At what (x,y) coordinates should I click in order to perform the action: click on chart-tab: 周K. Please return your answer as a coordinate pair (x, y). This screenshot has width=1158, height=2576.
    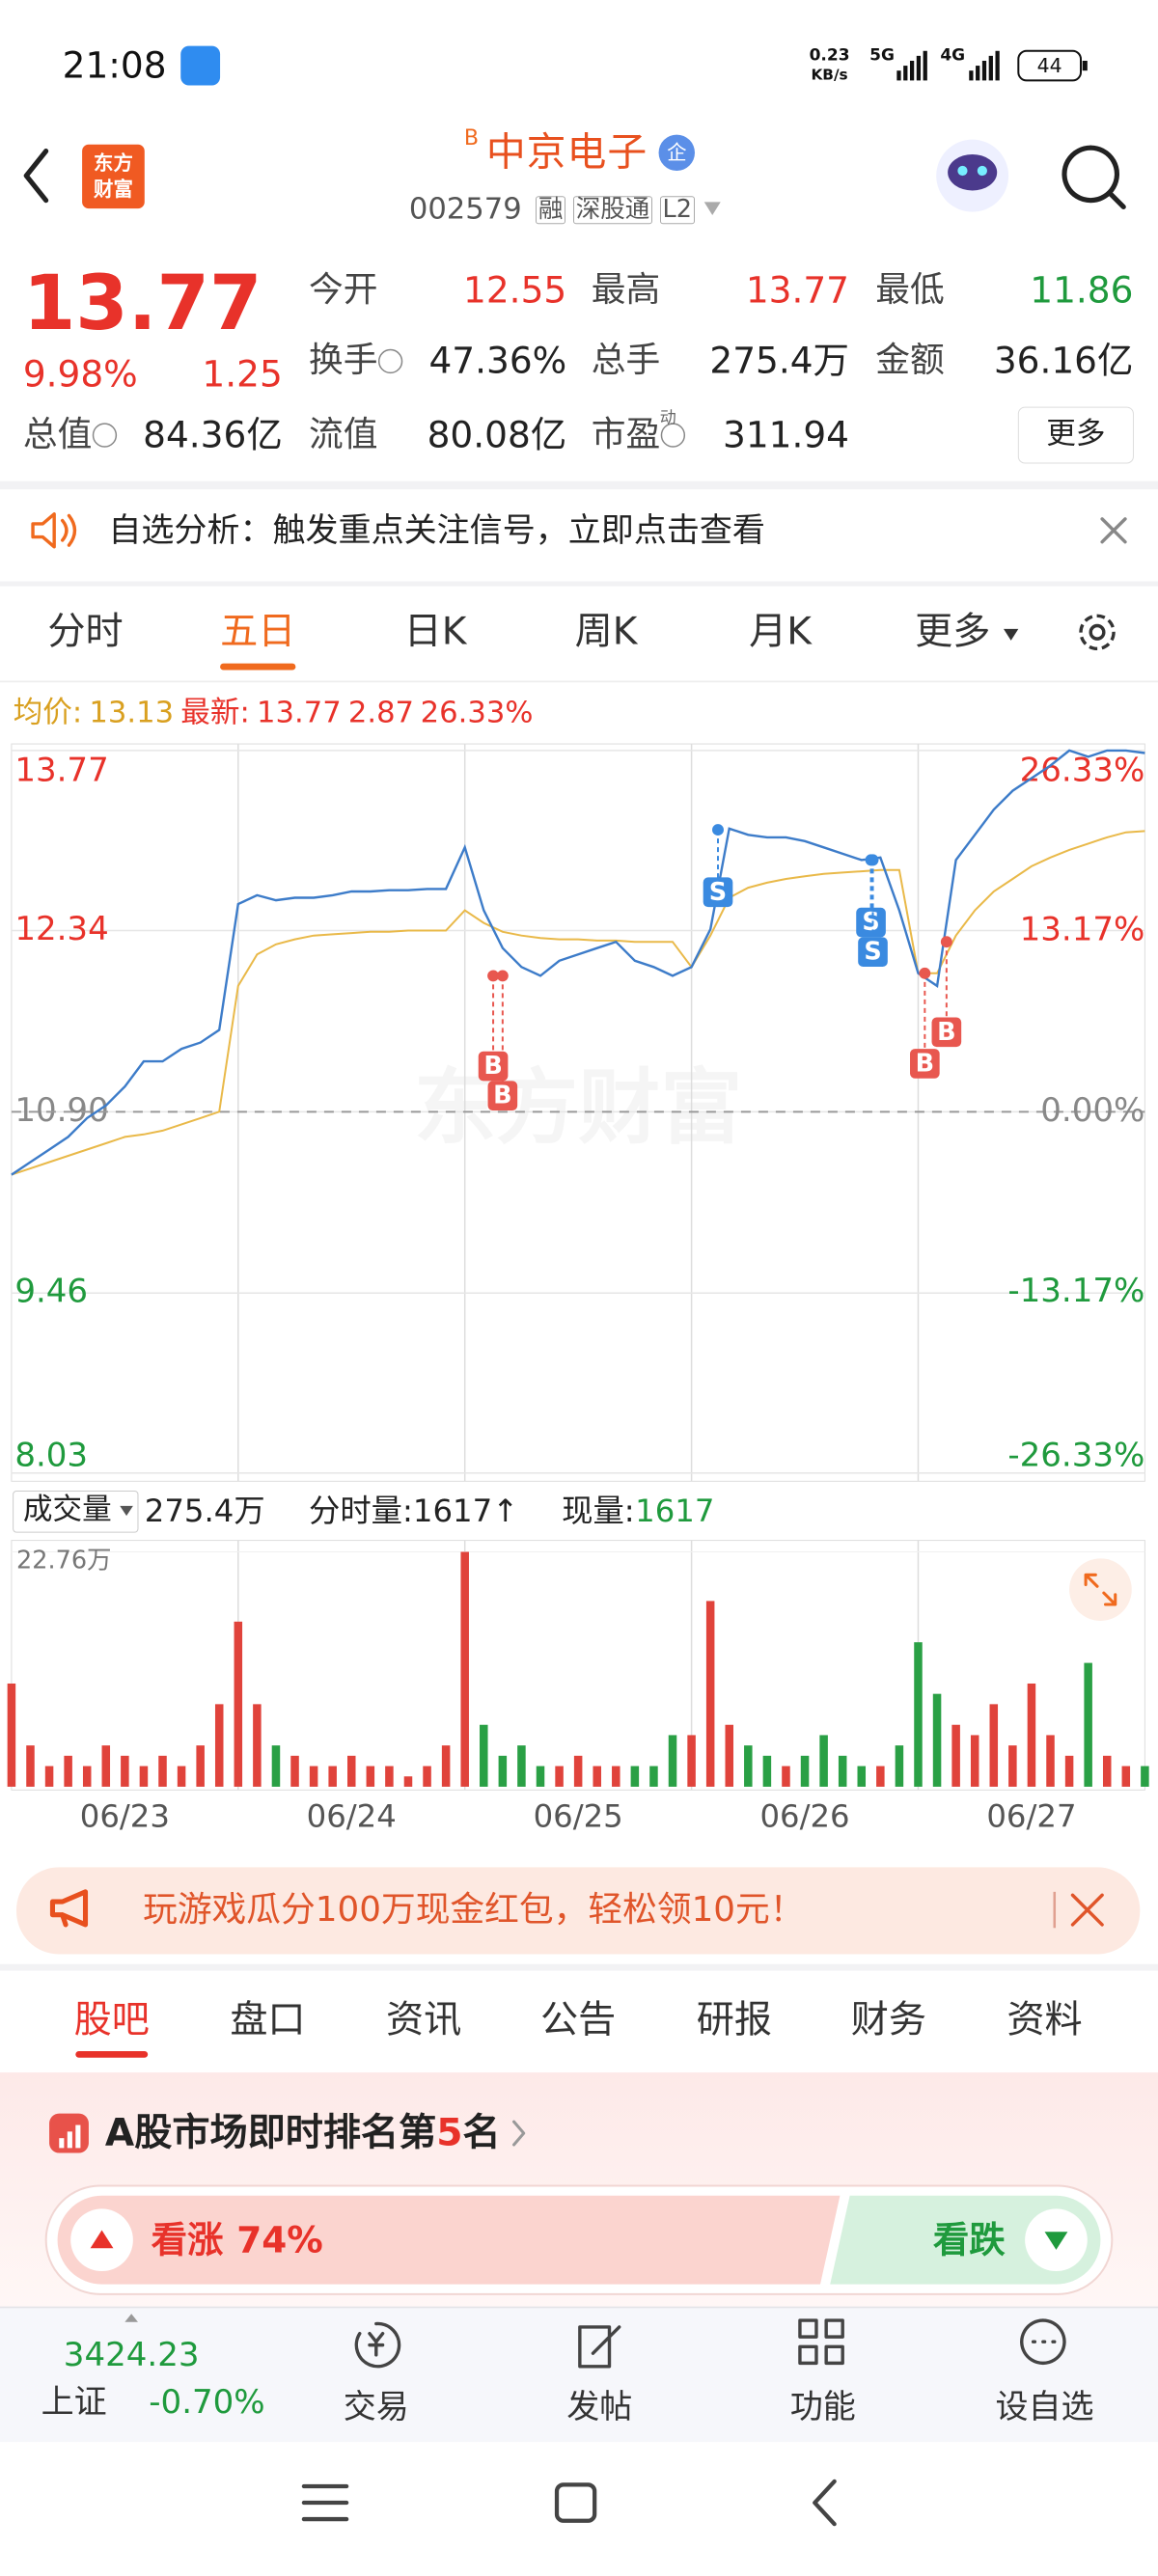
    Looking at the image, I should click on (606, 632).